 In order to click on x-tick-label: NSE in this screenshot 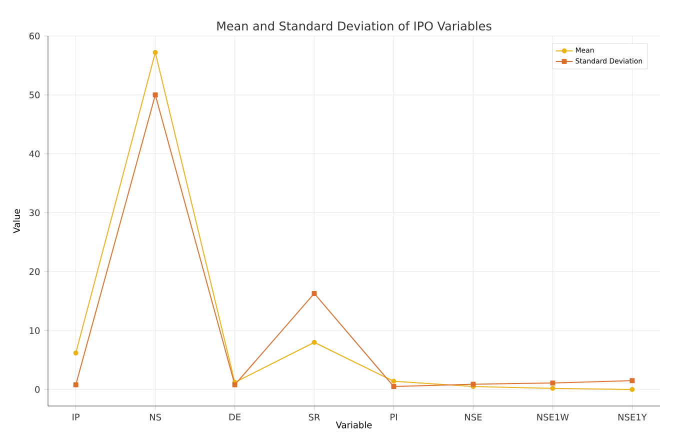, I will do `click(473, 417)`.